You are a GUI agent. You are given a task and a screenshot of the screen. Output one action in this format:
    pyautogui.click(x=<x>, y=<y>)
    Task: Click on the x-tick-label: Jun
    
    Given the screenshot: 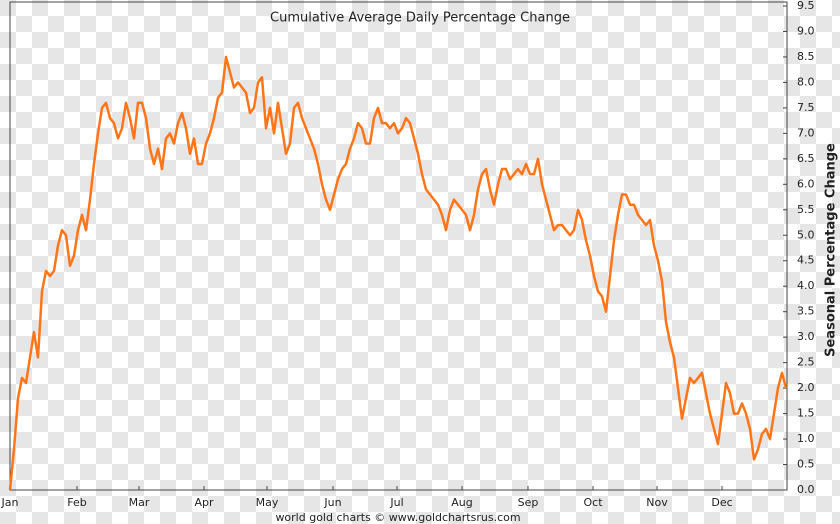 What is the action you would take?
    pyautogui.click(x=332, y=502)
    